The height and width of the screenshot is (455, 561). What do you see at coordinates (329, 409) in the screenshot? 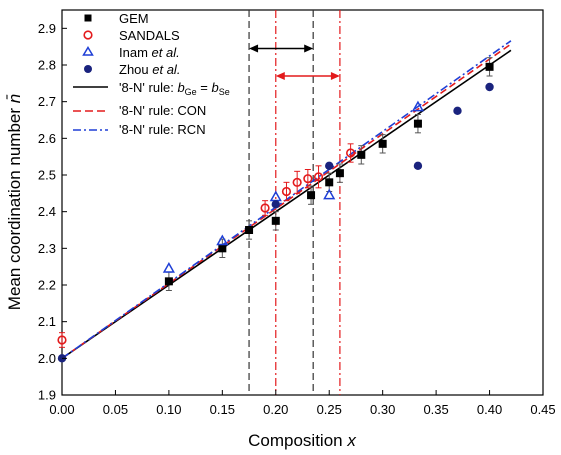
I see `x-tick-label: 0.25` at bounding box center [329, 409].